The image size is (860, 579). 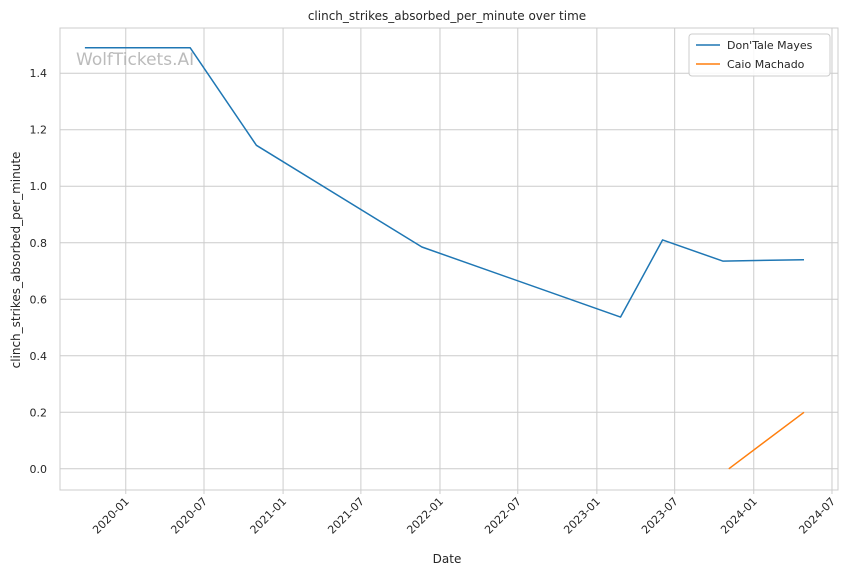 I want to click on legend-box, so click(x=759, y=55).